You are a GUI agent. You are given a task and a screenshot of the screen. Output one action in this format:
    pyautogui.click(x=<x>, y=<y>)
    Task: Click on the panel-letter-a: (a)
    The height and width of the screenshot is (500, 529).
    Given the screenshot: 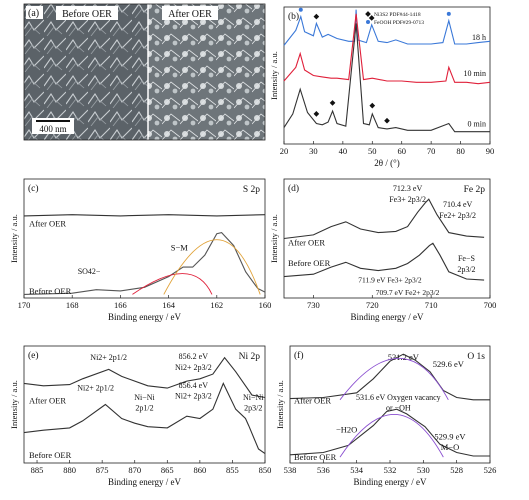 What is the action you would take?
    pyautogui.click(x=33, y=13)
    